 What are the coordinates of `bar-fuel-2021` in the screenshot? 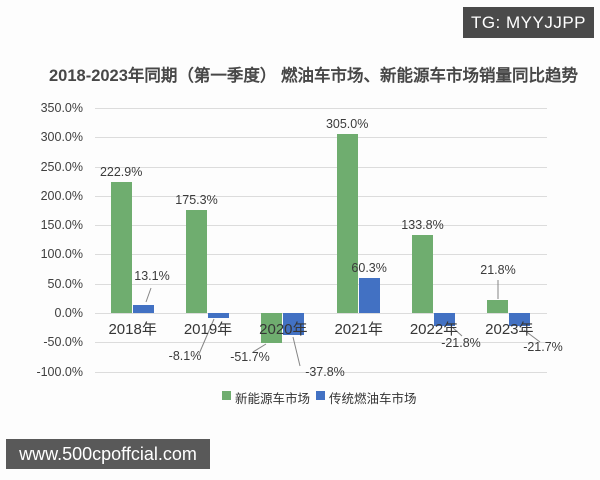 It's located at (369, 295).